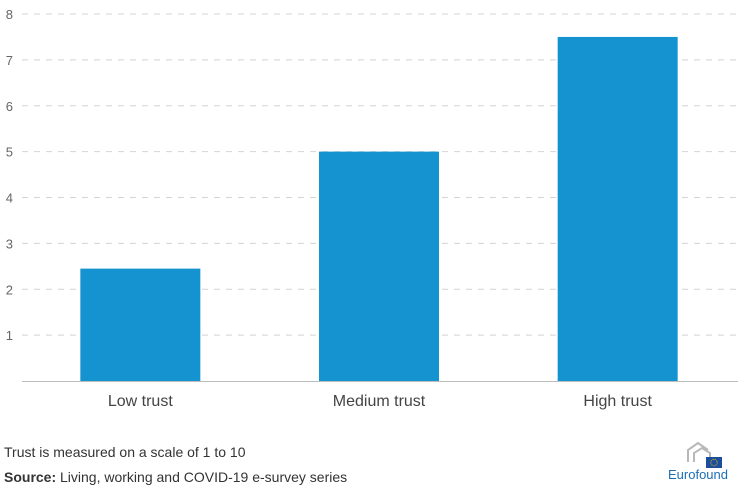  I want to click on y-tick-label: 6, so click(9, 106).